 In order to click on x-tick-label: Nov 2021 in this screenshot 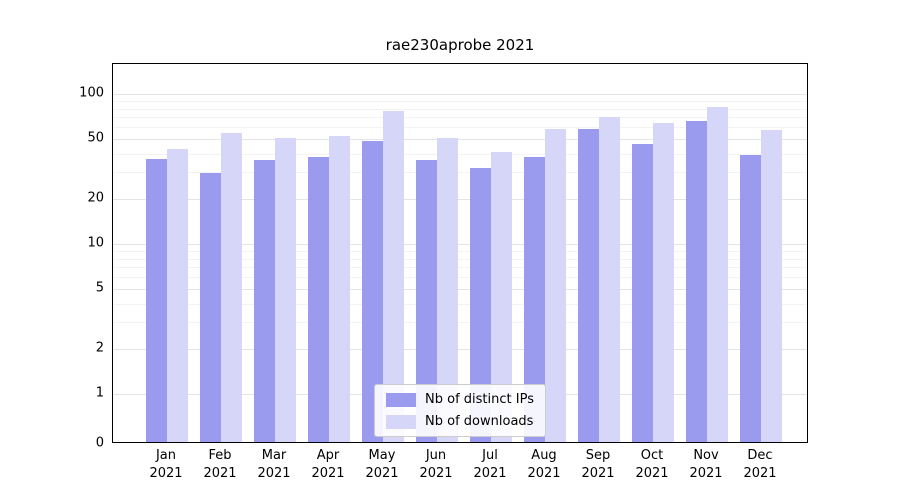, I will do `click(706, 464)`.